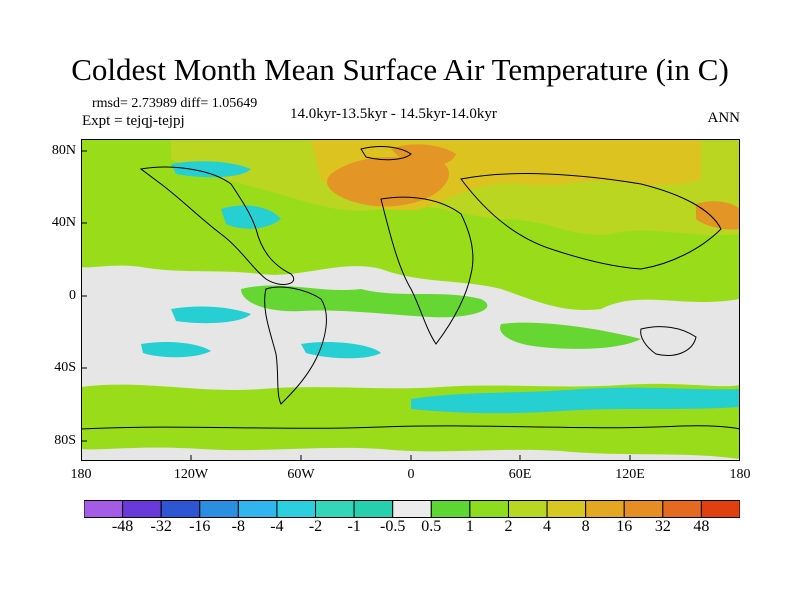 This screenshot has width=800, height=600. I want to click on experiment-label: Expt = tejqj-tejpj, so click(133, 121).